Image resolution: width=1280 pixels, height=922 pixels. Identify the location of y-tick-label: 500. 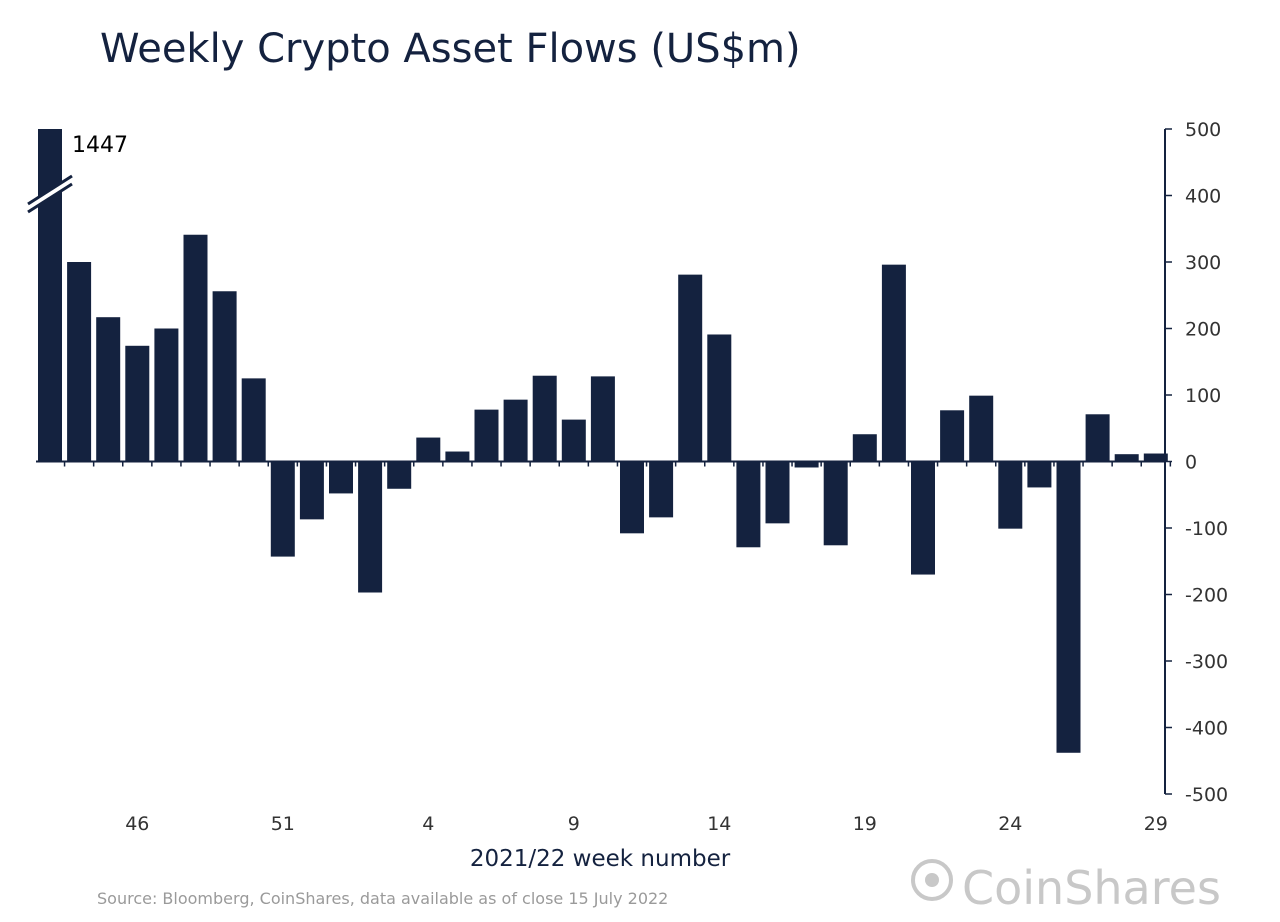
(1203, 130).